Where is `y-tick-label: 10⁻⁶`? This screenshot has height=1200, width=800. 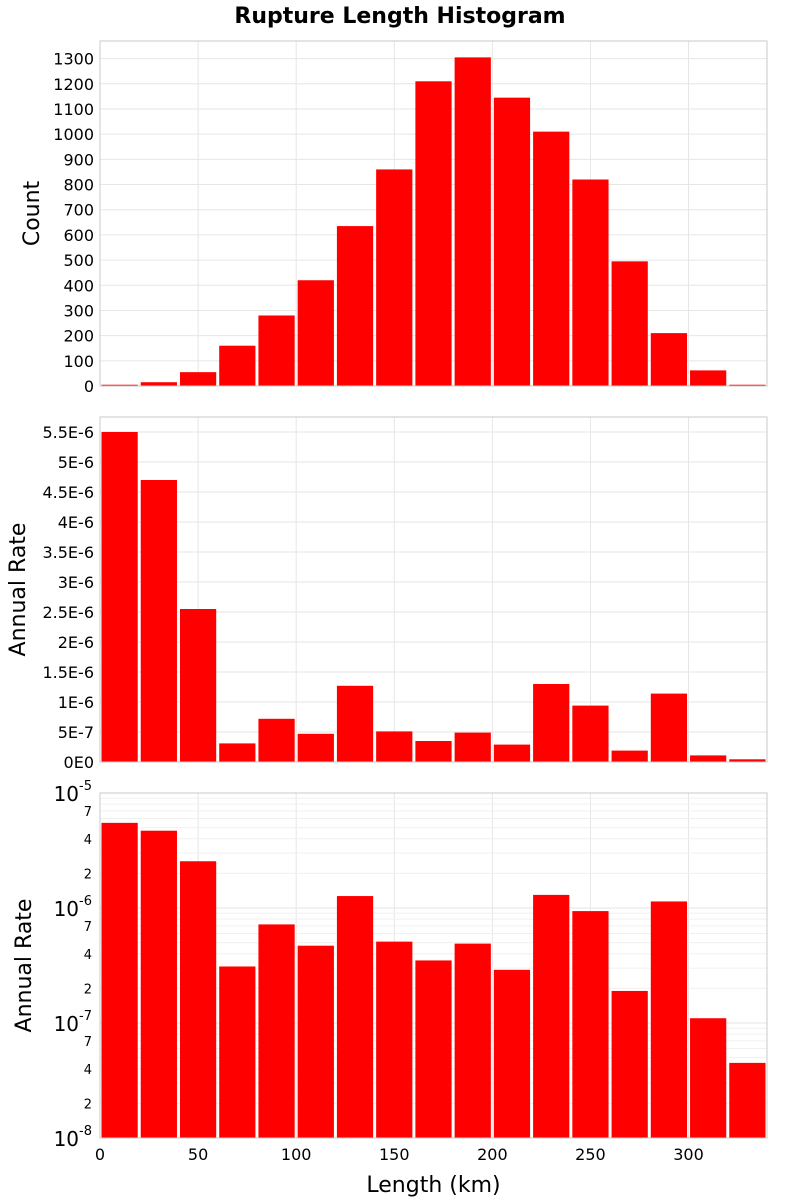 y-tick-label: 10⁻⁶ is located at coordinates (73, 907).